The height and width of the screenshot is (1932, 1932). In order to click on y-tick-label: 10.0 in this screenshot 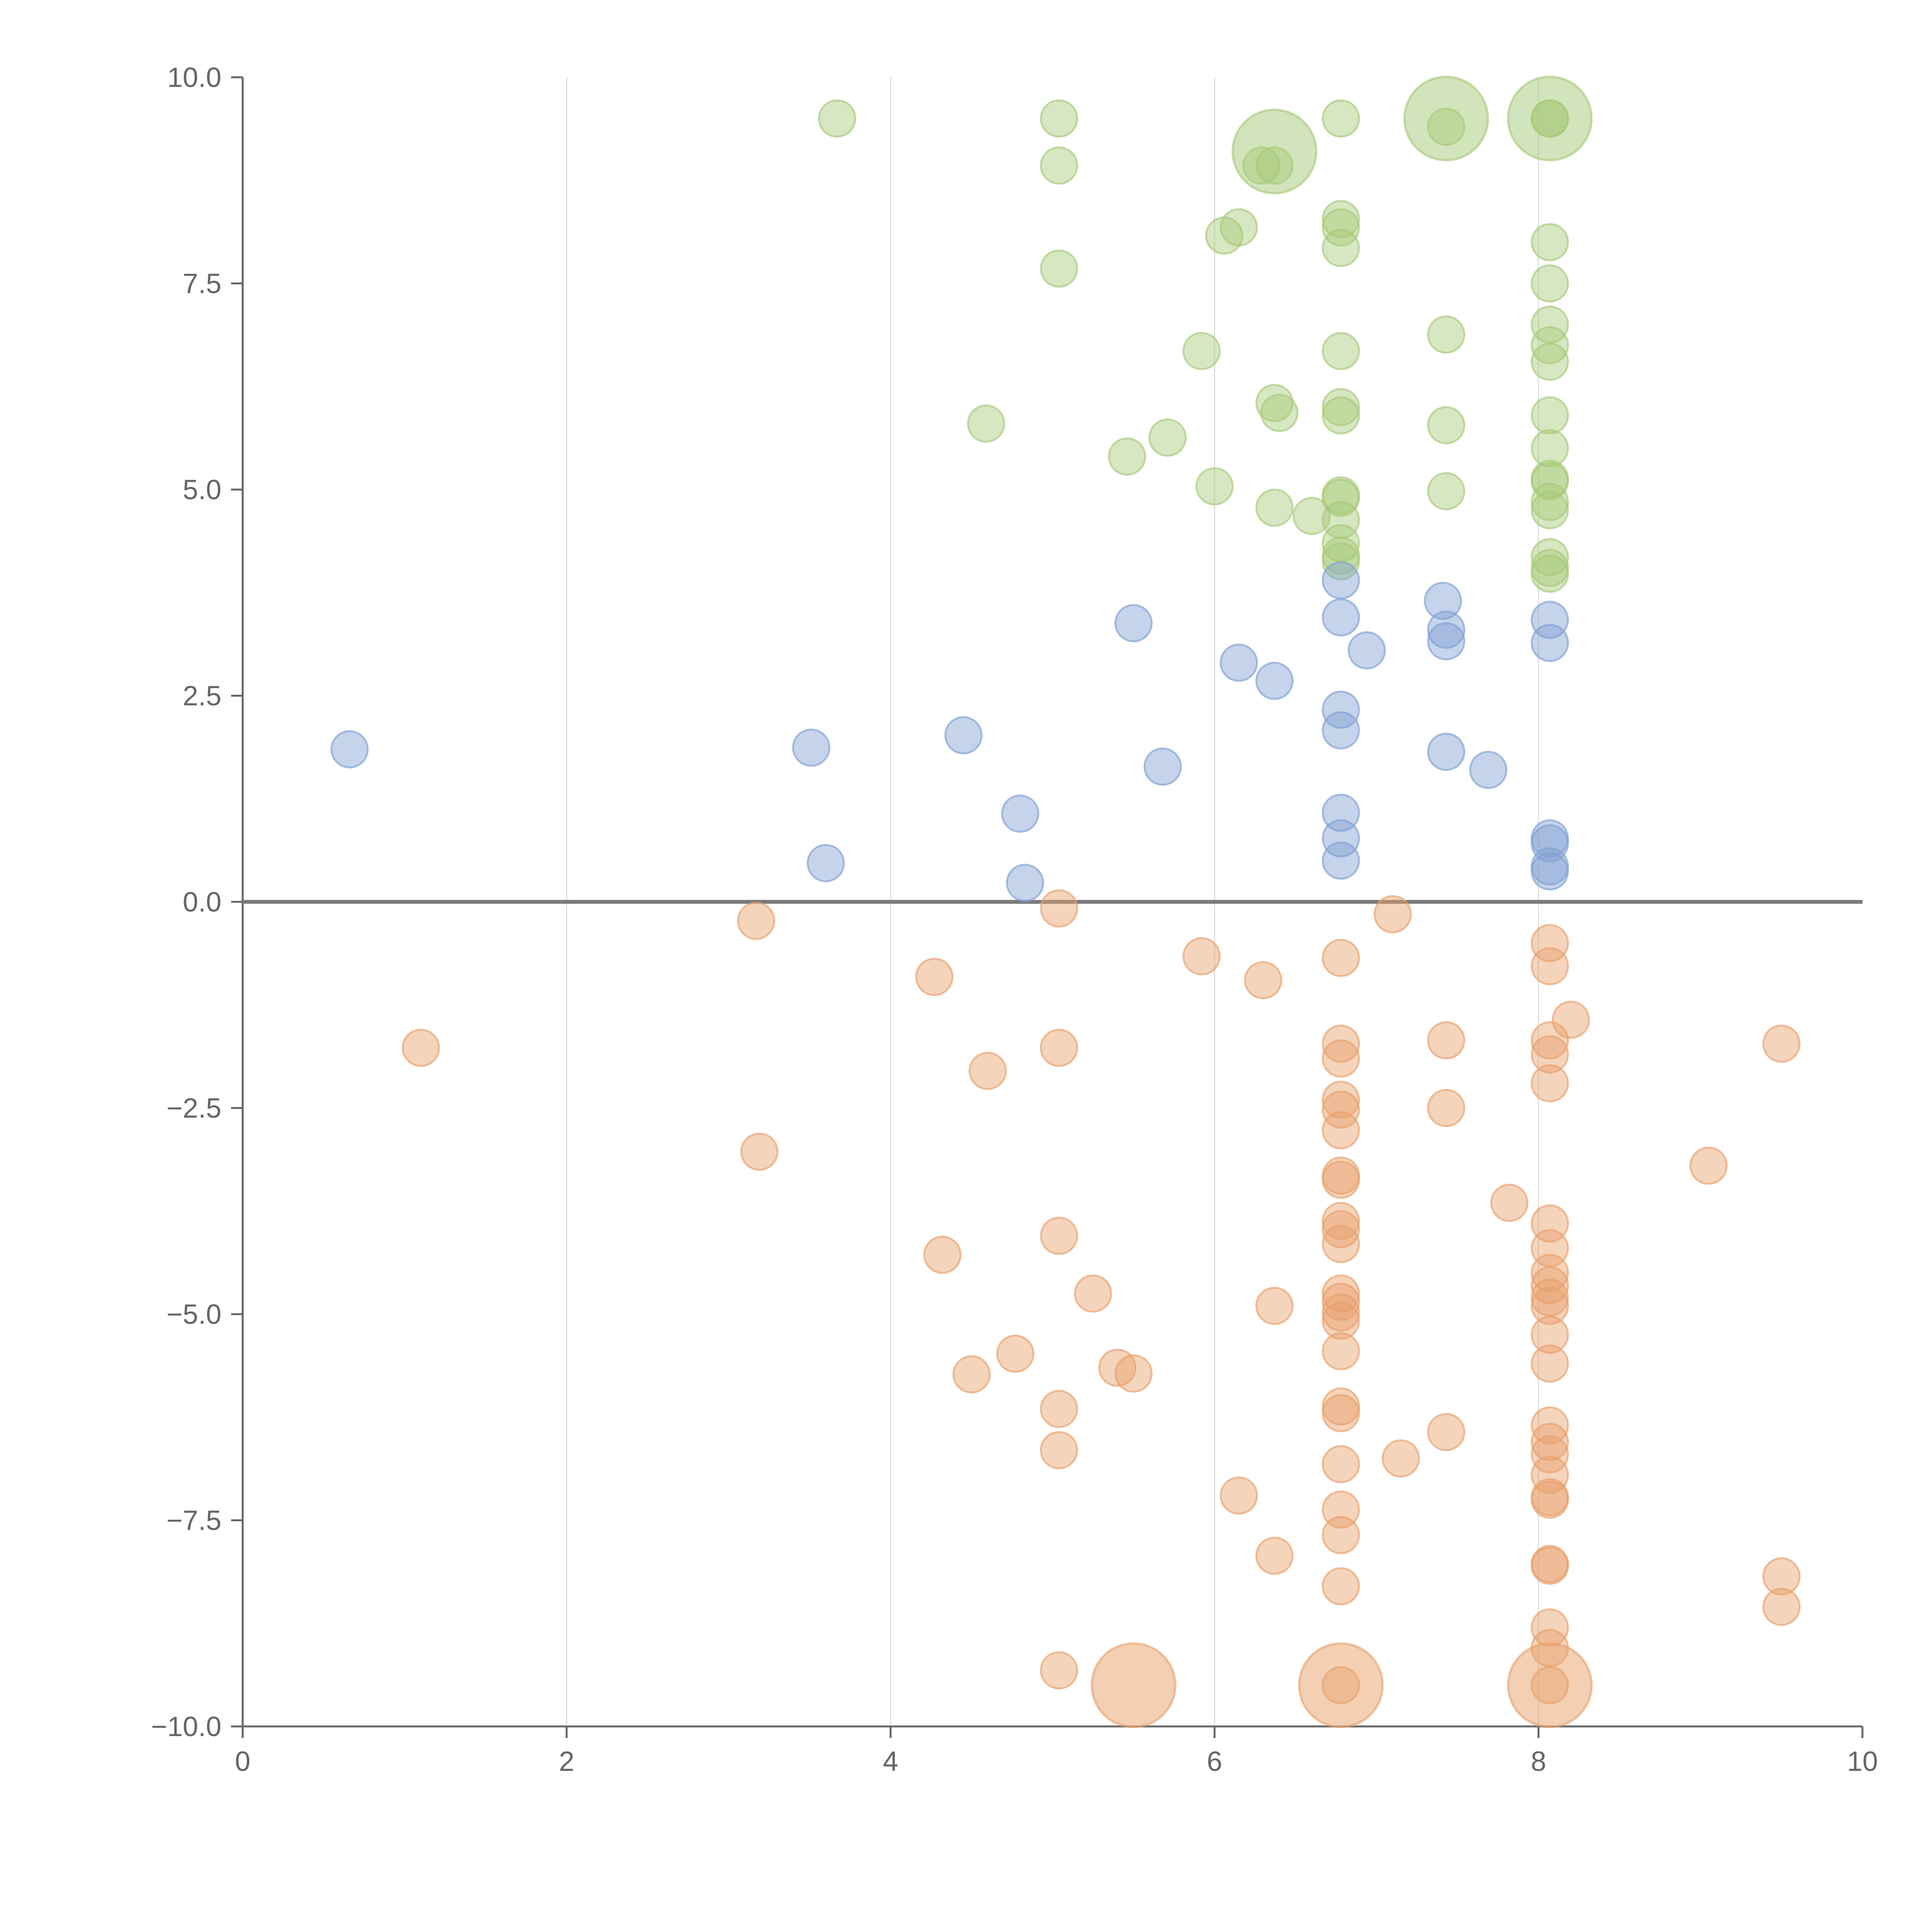, I will do `click(194, 78)`.